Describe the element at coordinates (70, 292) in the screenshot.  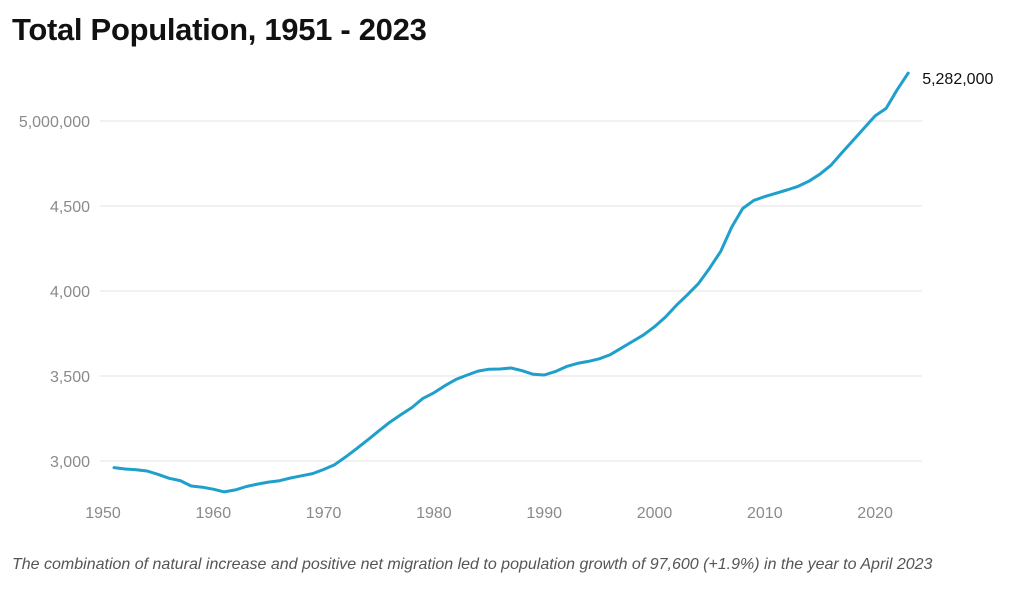
I see `y-tick-label: 4,000` at that location.